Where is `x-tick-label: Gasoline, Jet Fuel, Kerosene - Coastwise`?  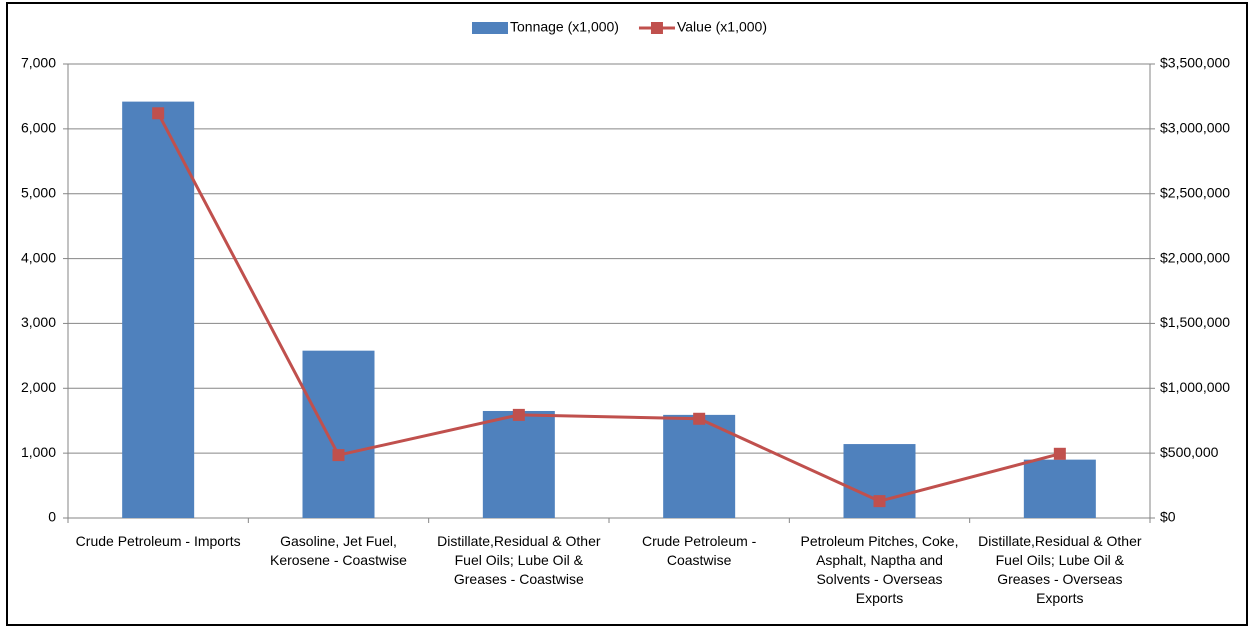 x-tick-label: Gasoline, Jet Fuel, Kerosene - Coastwise is located at coordinates (338, 550).